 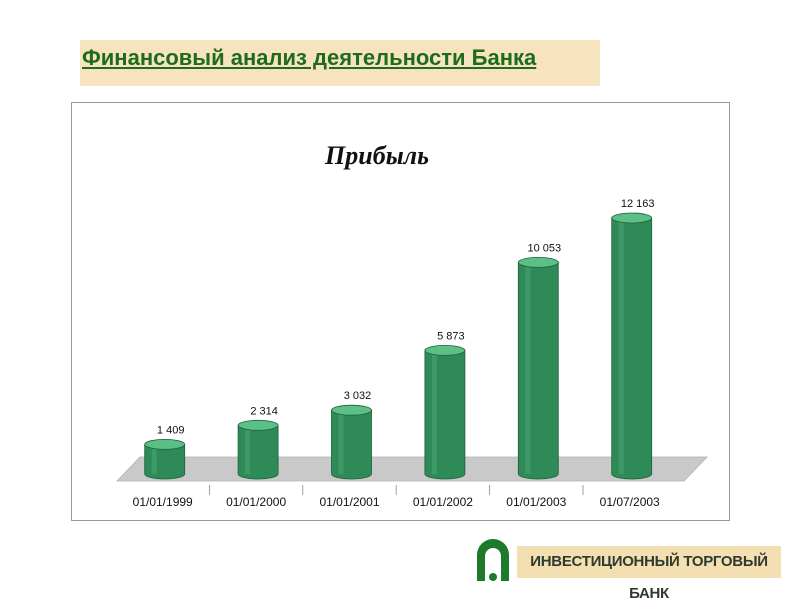 What do you see at coordinates (349, 502) in the screenshot?
I see `category-label-2: 01/01/2001` at bounding box center [349, 502].